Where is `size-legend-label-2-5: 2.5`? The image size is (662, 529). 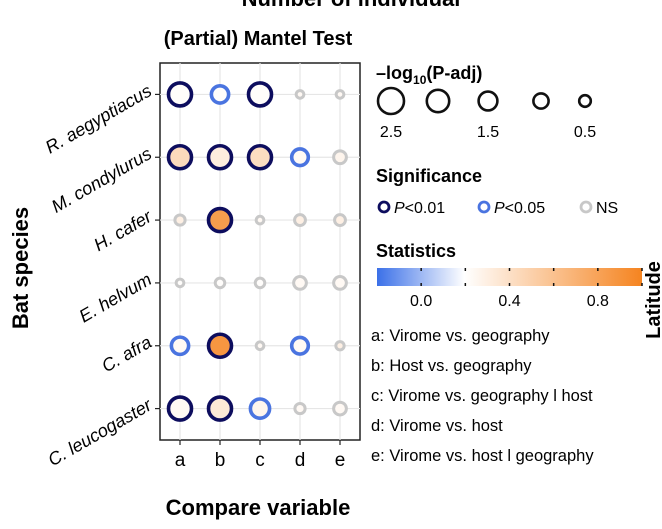 size-legend-label-2-5: 2.5 is located at coordinates (391, 132).